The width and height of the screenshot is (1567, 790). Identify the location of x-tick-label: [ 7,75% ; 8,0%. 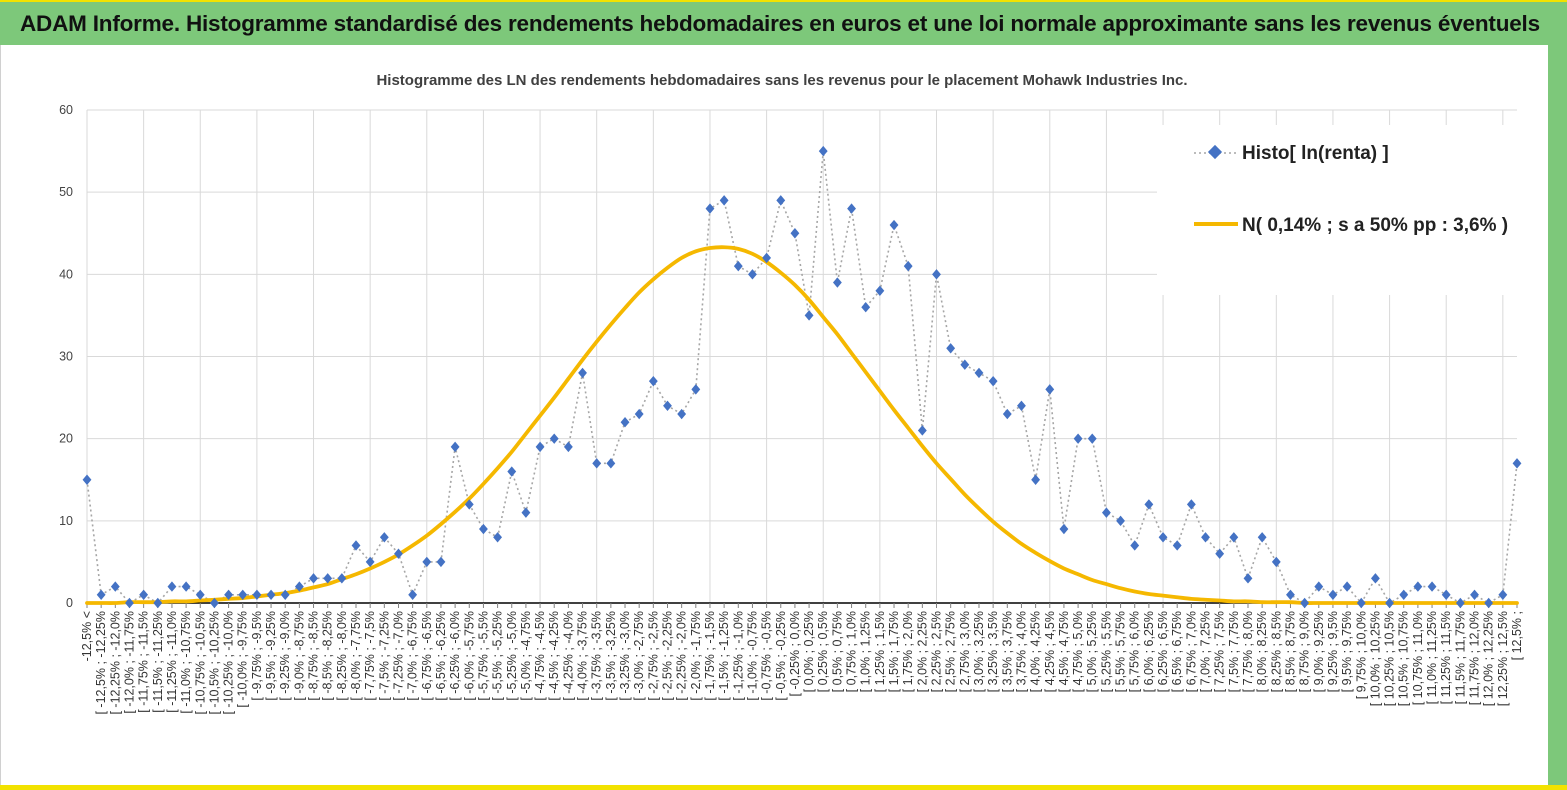
(1248, 651).